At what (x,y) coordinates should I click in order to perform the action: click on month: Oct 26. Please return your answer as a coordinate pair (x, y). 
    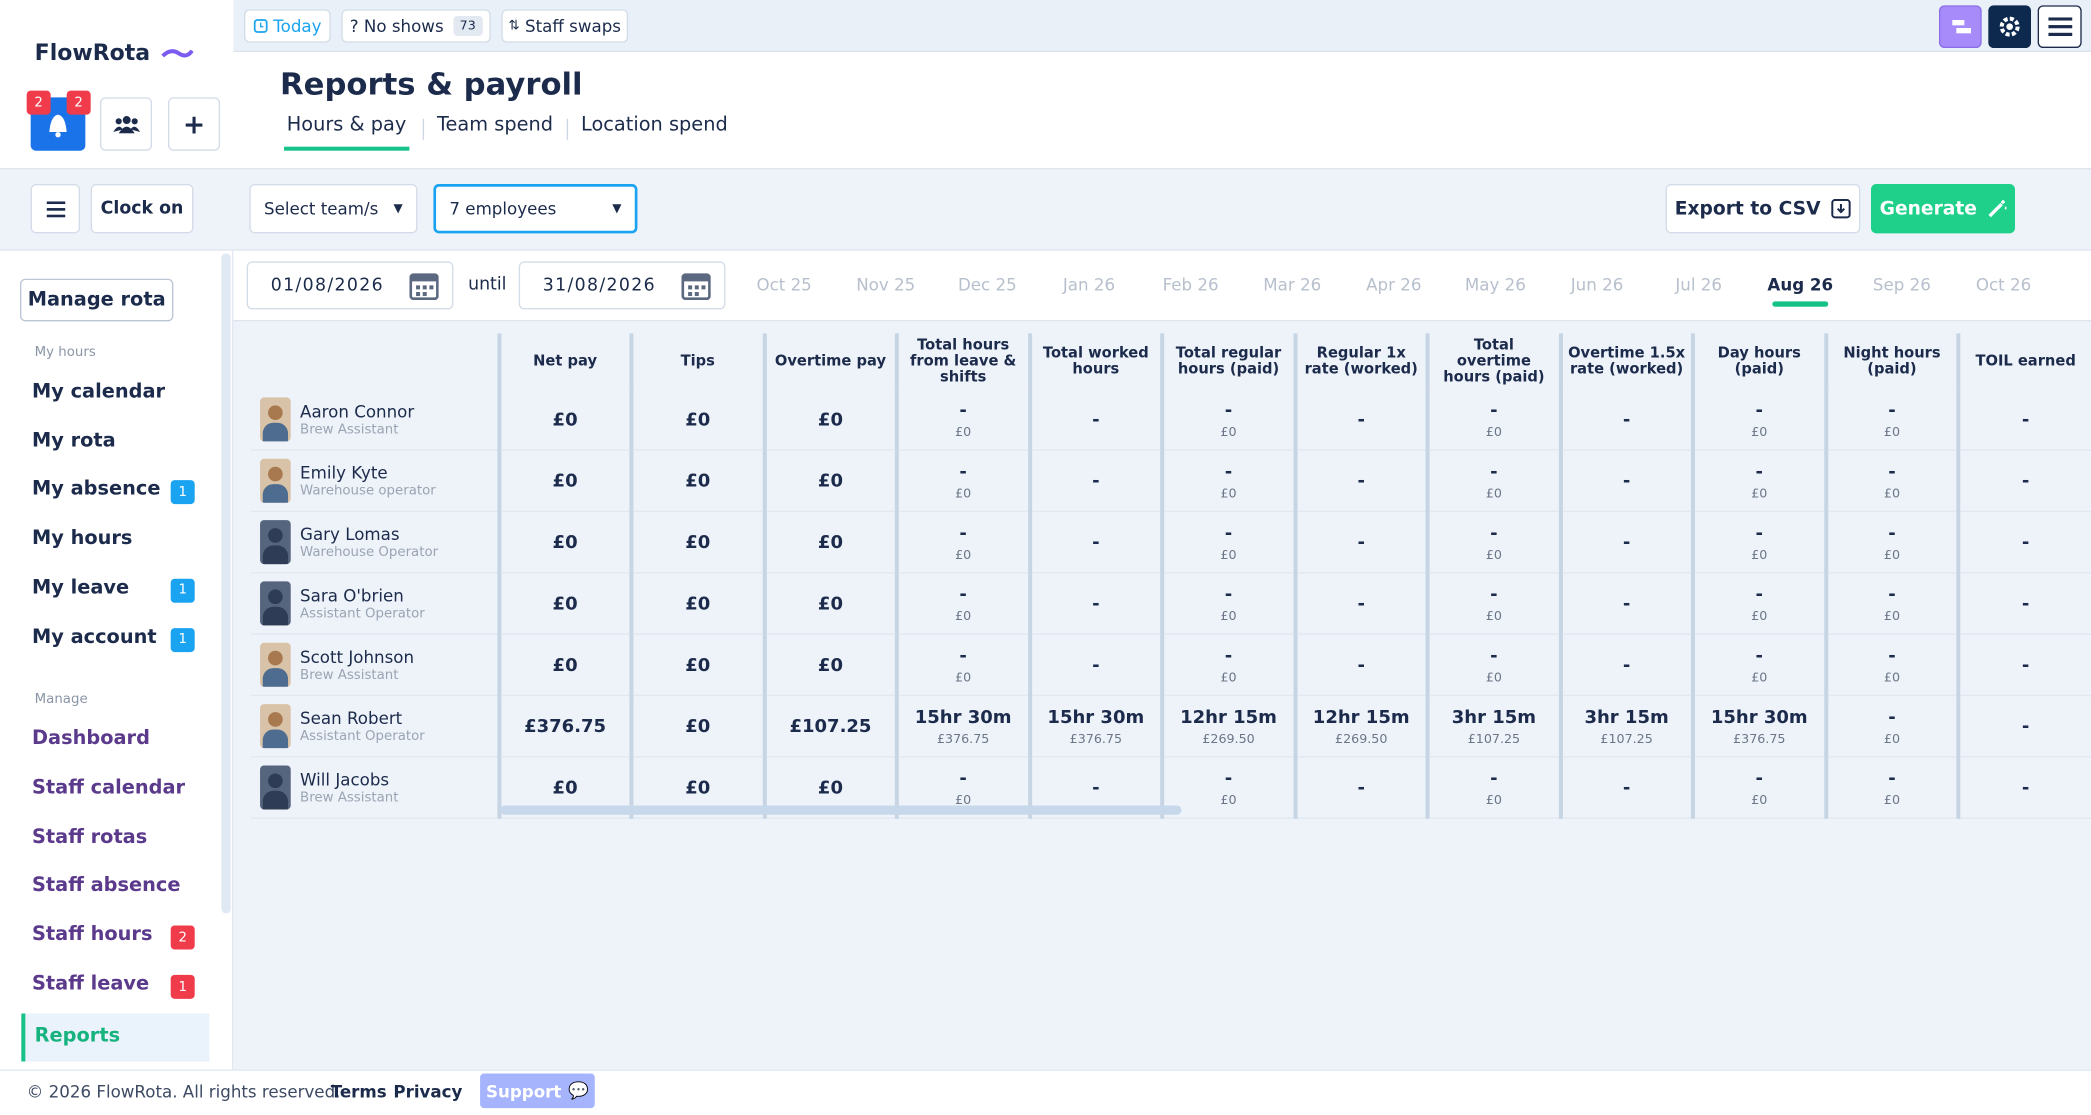
    Looking at the image, I should click on (2003, 284).